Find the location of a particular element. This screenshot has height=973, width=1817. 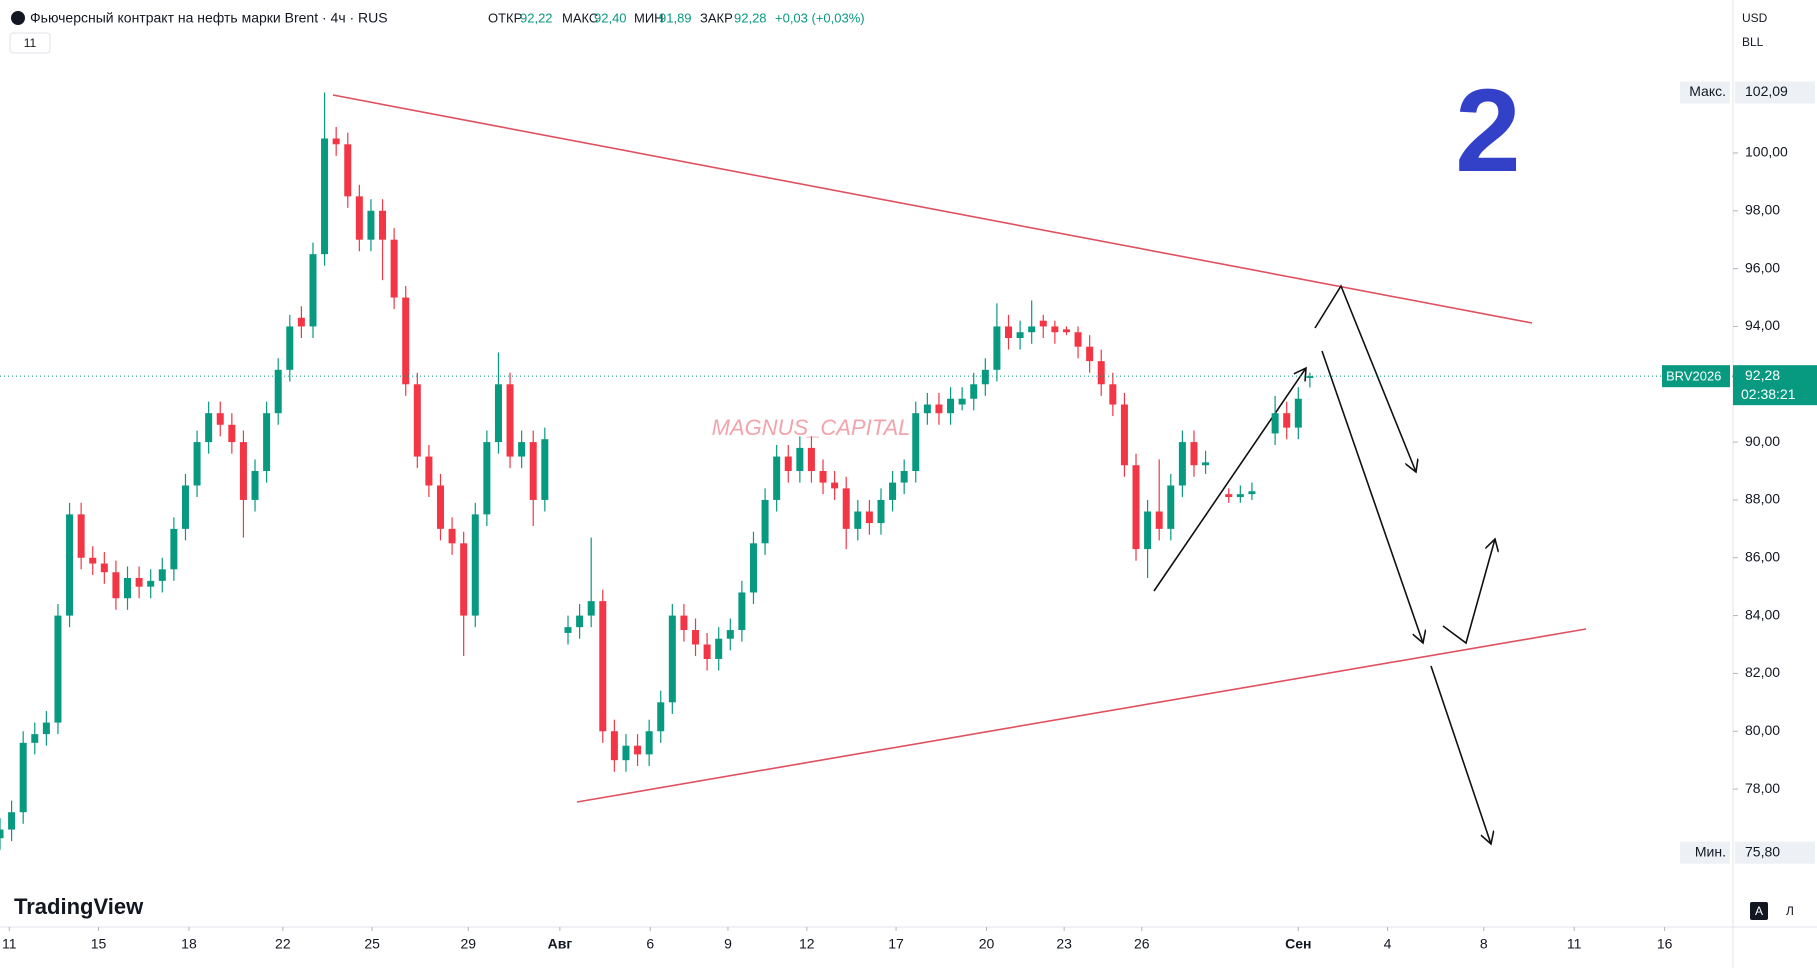

x-tick-label: 23 is located at coordinates (1064, 944).